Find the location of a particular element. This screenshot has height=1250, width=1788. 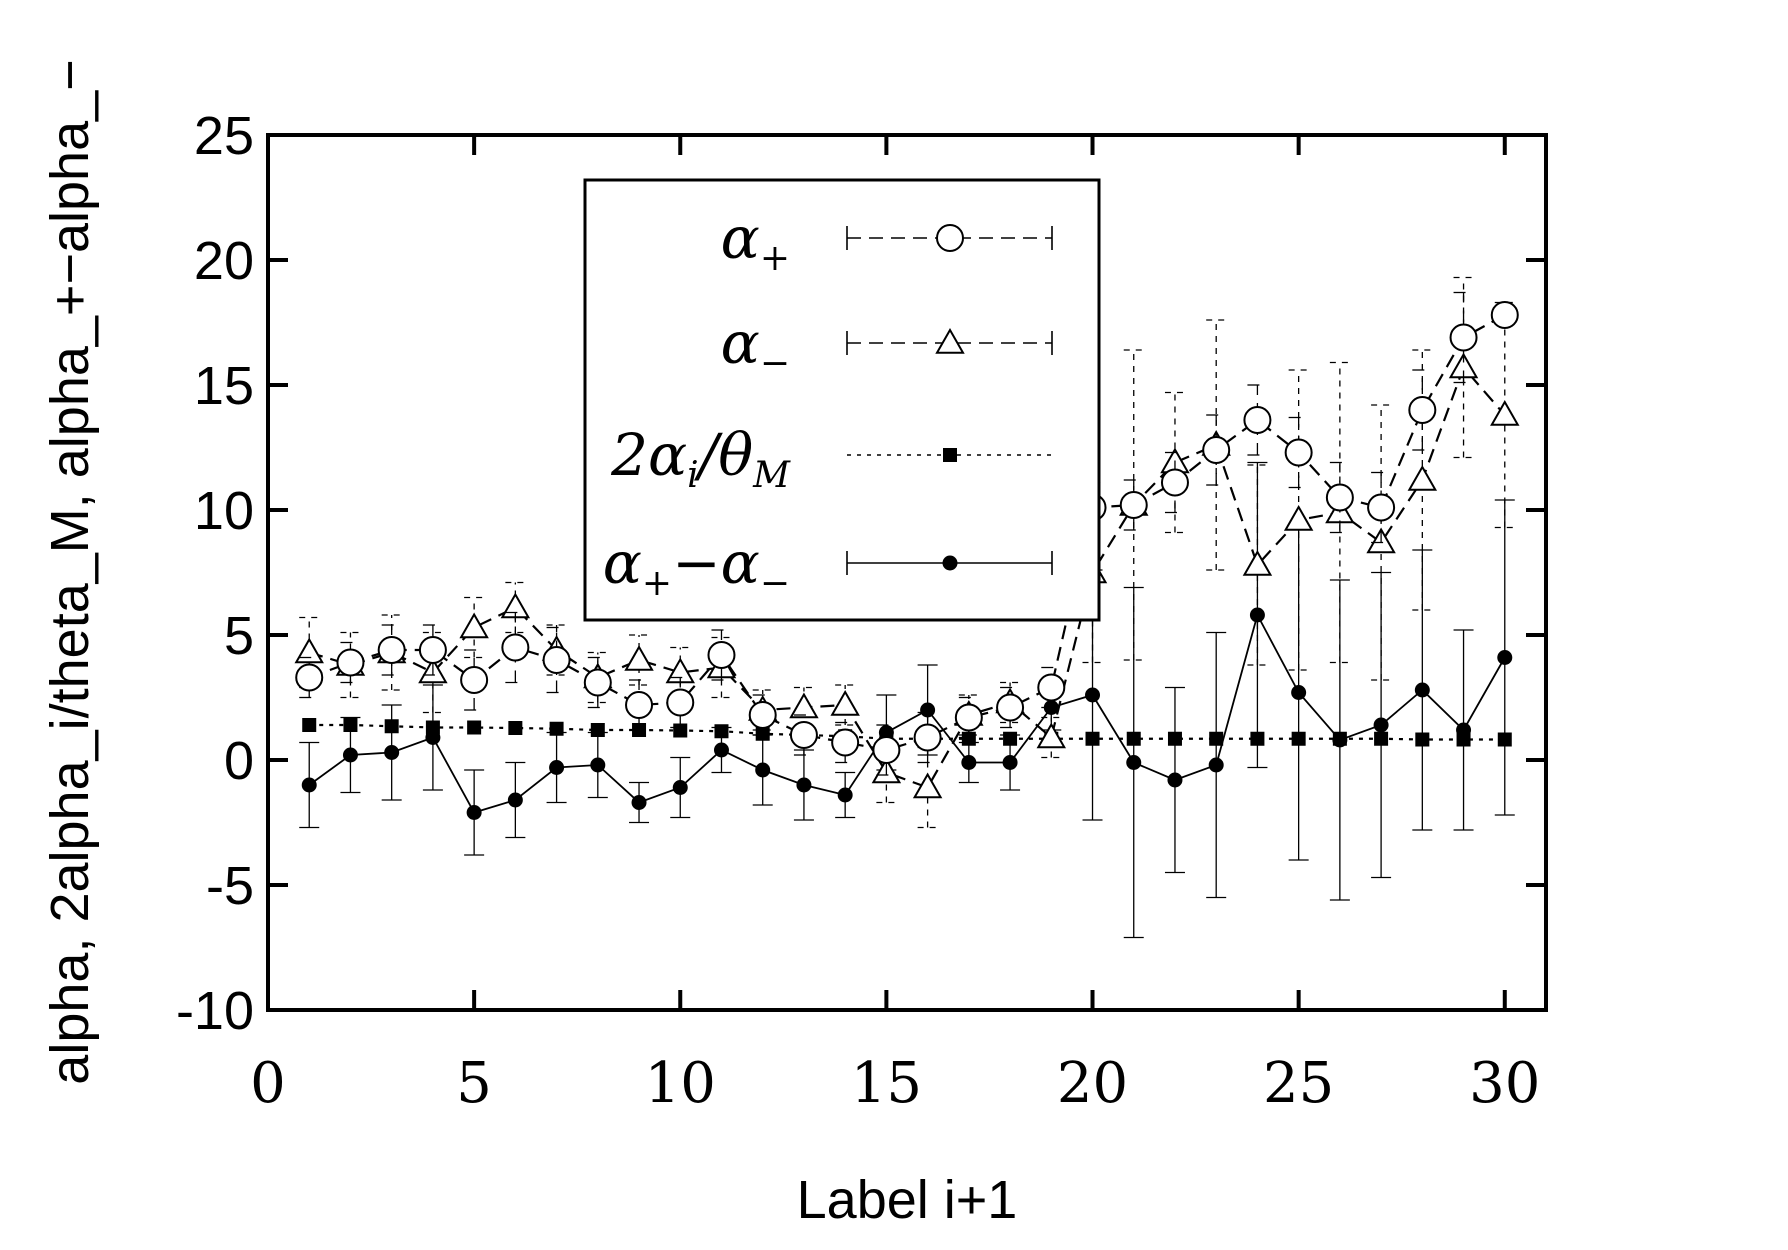

legend-label-2: 2αi/θM is located at coordinates (700, 458).